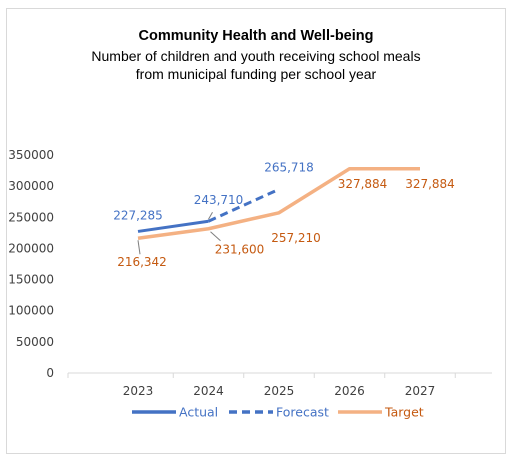 This screenshot has height=462, width=512. Describe the element at coordinates (138, 215) in the screenshot. I see `data-label-actual-2023: 227,285` at that location.